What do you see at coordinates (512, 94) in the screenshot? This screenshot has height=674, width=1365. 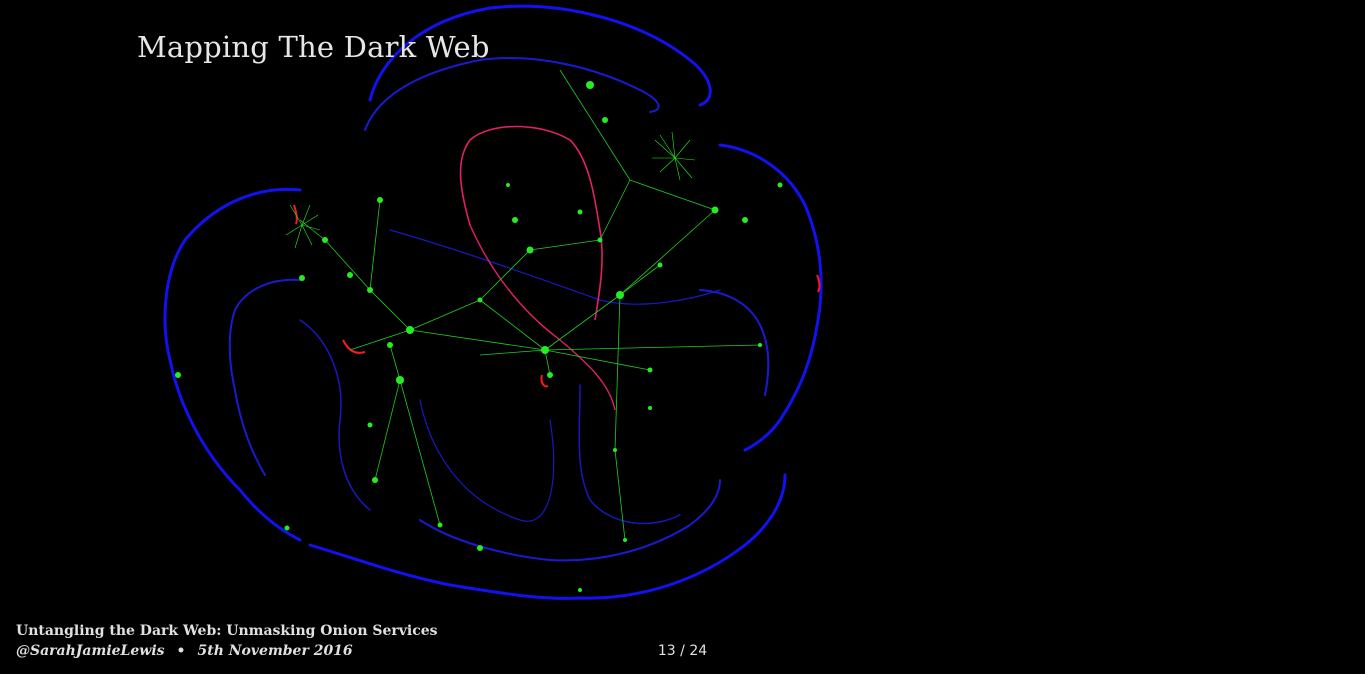 I see `cluster-contour-top-inner` at bounding box center [512, 94].